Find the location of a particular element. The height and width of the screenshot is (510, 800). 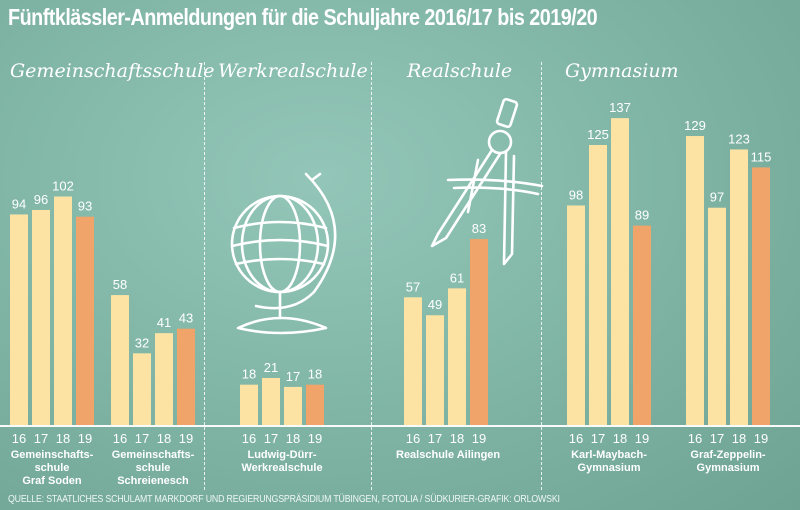

school-name: Karl-Maybach- Gymnasium is located at coordinates (609, 462).